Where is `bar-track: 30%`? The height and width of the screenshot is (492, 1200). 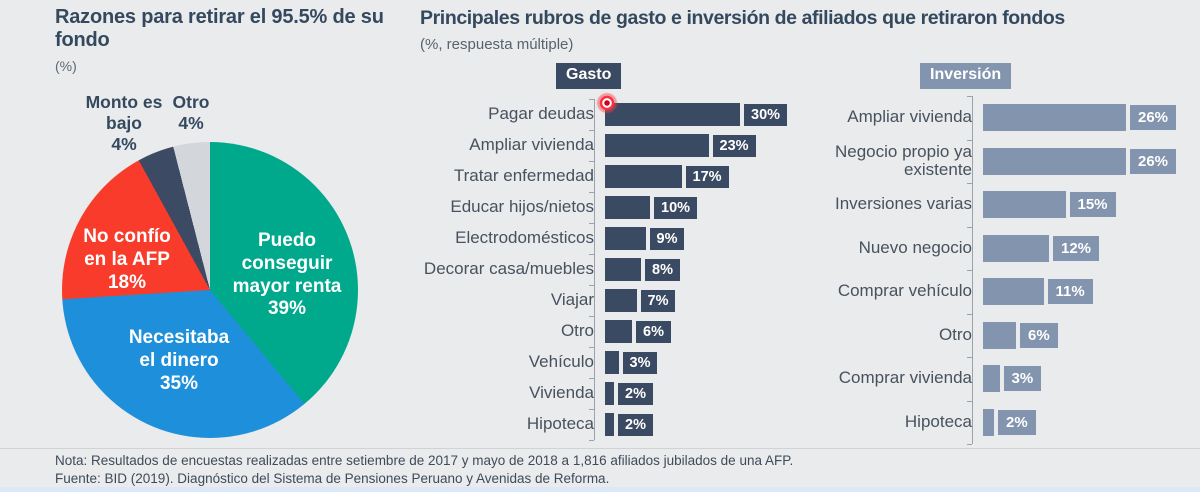
bar-track: 30% is located at coordinates (696, 114).